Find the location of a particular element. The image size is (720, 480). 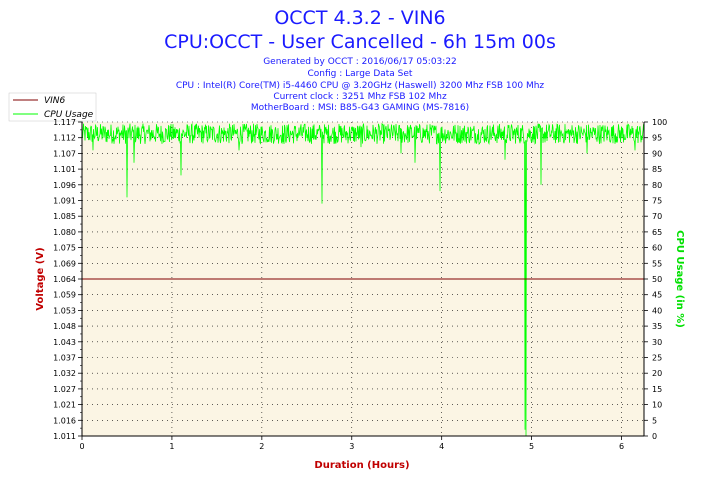

y-right-tick-label: 65 is located at coordinates (657, 232).